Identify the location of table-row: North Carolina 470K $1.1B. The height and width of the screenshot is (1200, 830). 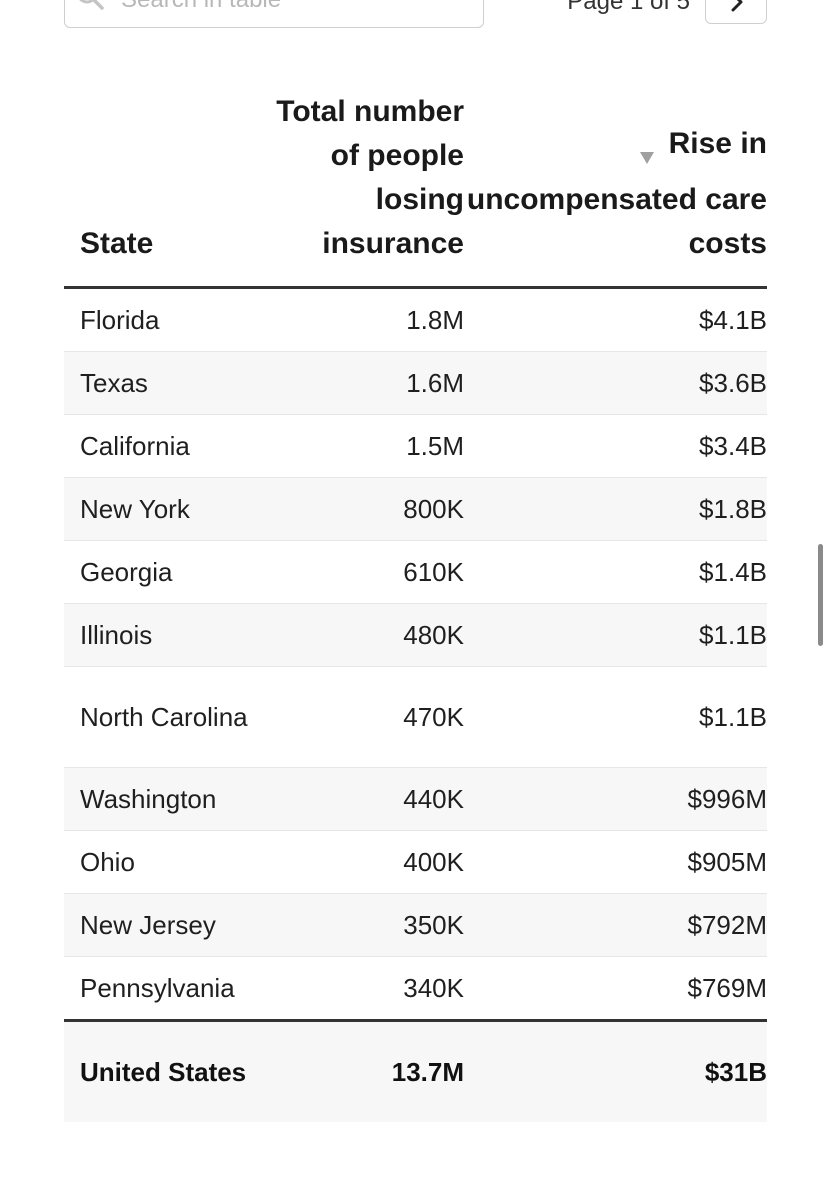
(415, 717).